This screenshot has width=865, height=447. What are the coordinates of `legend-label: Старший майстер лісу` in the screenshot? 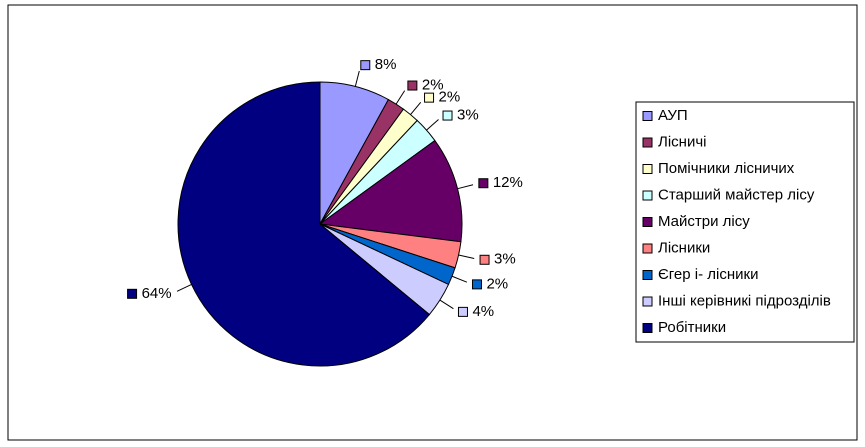 It's located at (736, 194).